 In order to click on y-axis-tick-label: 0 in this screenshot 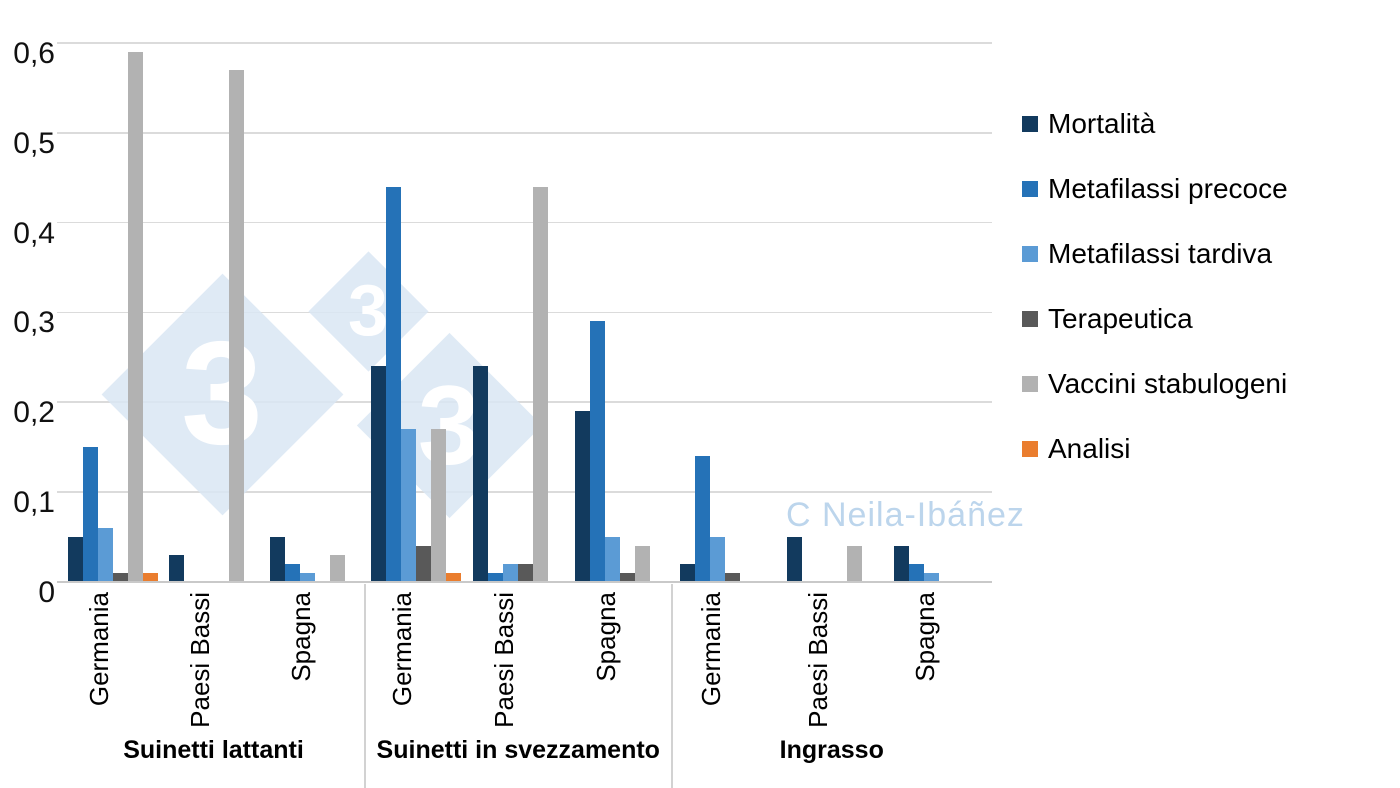, I will do `click(46, 592)`.